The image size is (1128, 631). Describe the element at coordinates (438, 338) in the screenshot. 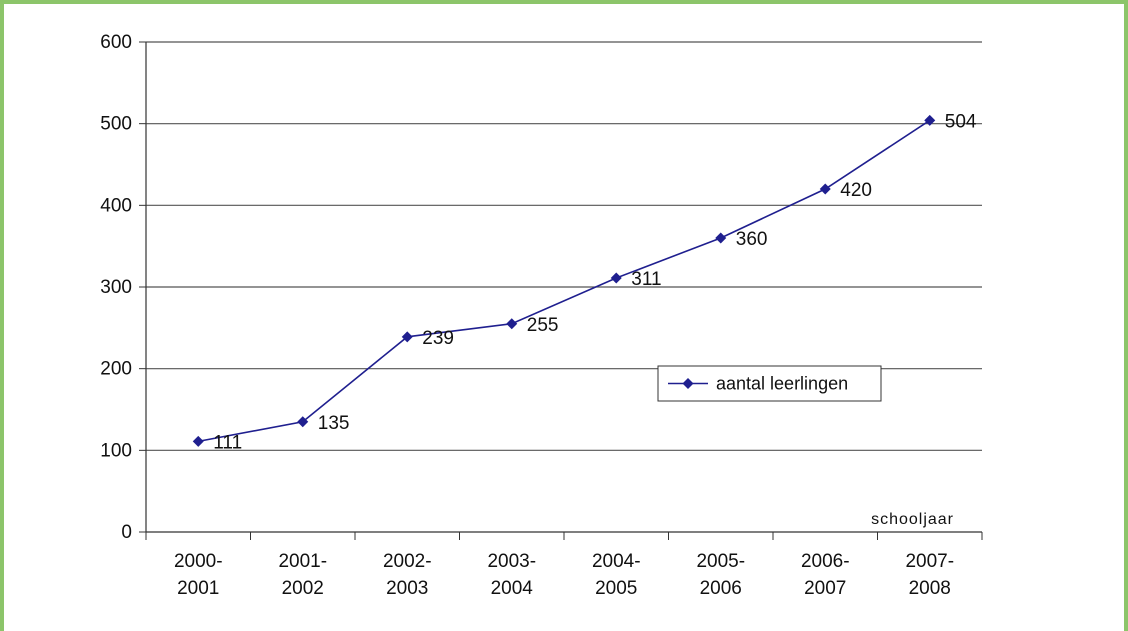

I see `data-label-2: 239` at that location.